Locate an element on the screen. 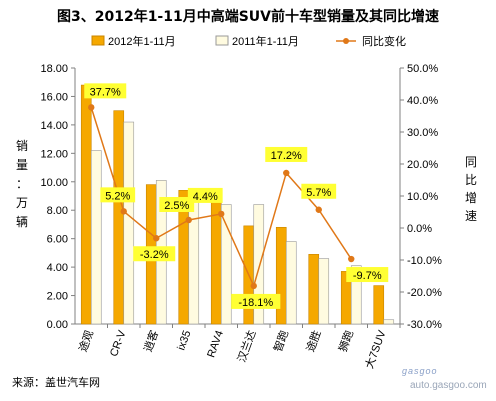 The height and width of the screenshot is (401, 496). y2-tick-label: 10.0% is located at coordinates (422, 197).